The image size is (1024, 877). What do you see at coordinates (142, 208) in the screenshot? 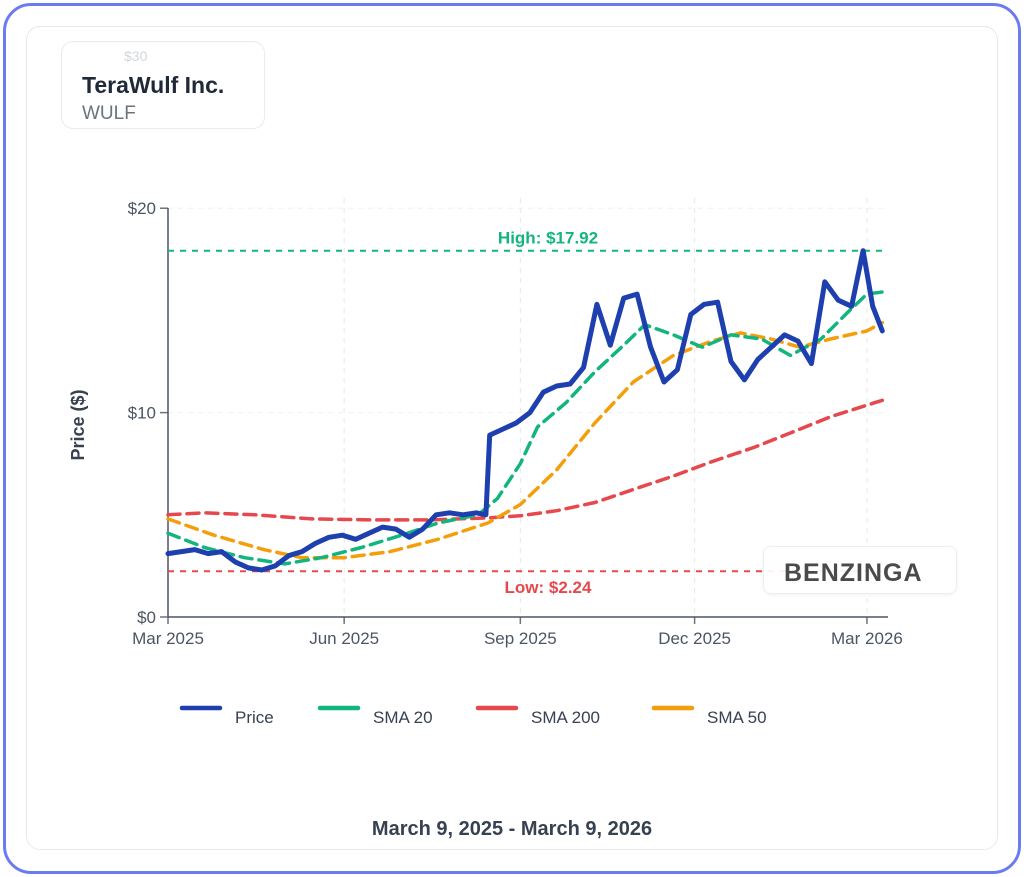
I see `y-tick-label: $20` at bounding box center [142, 208].